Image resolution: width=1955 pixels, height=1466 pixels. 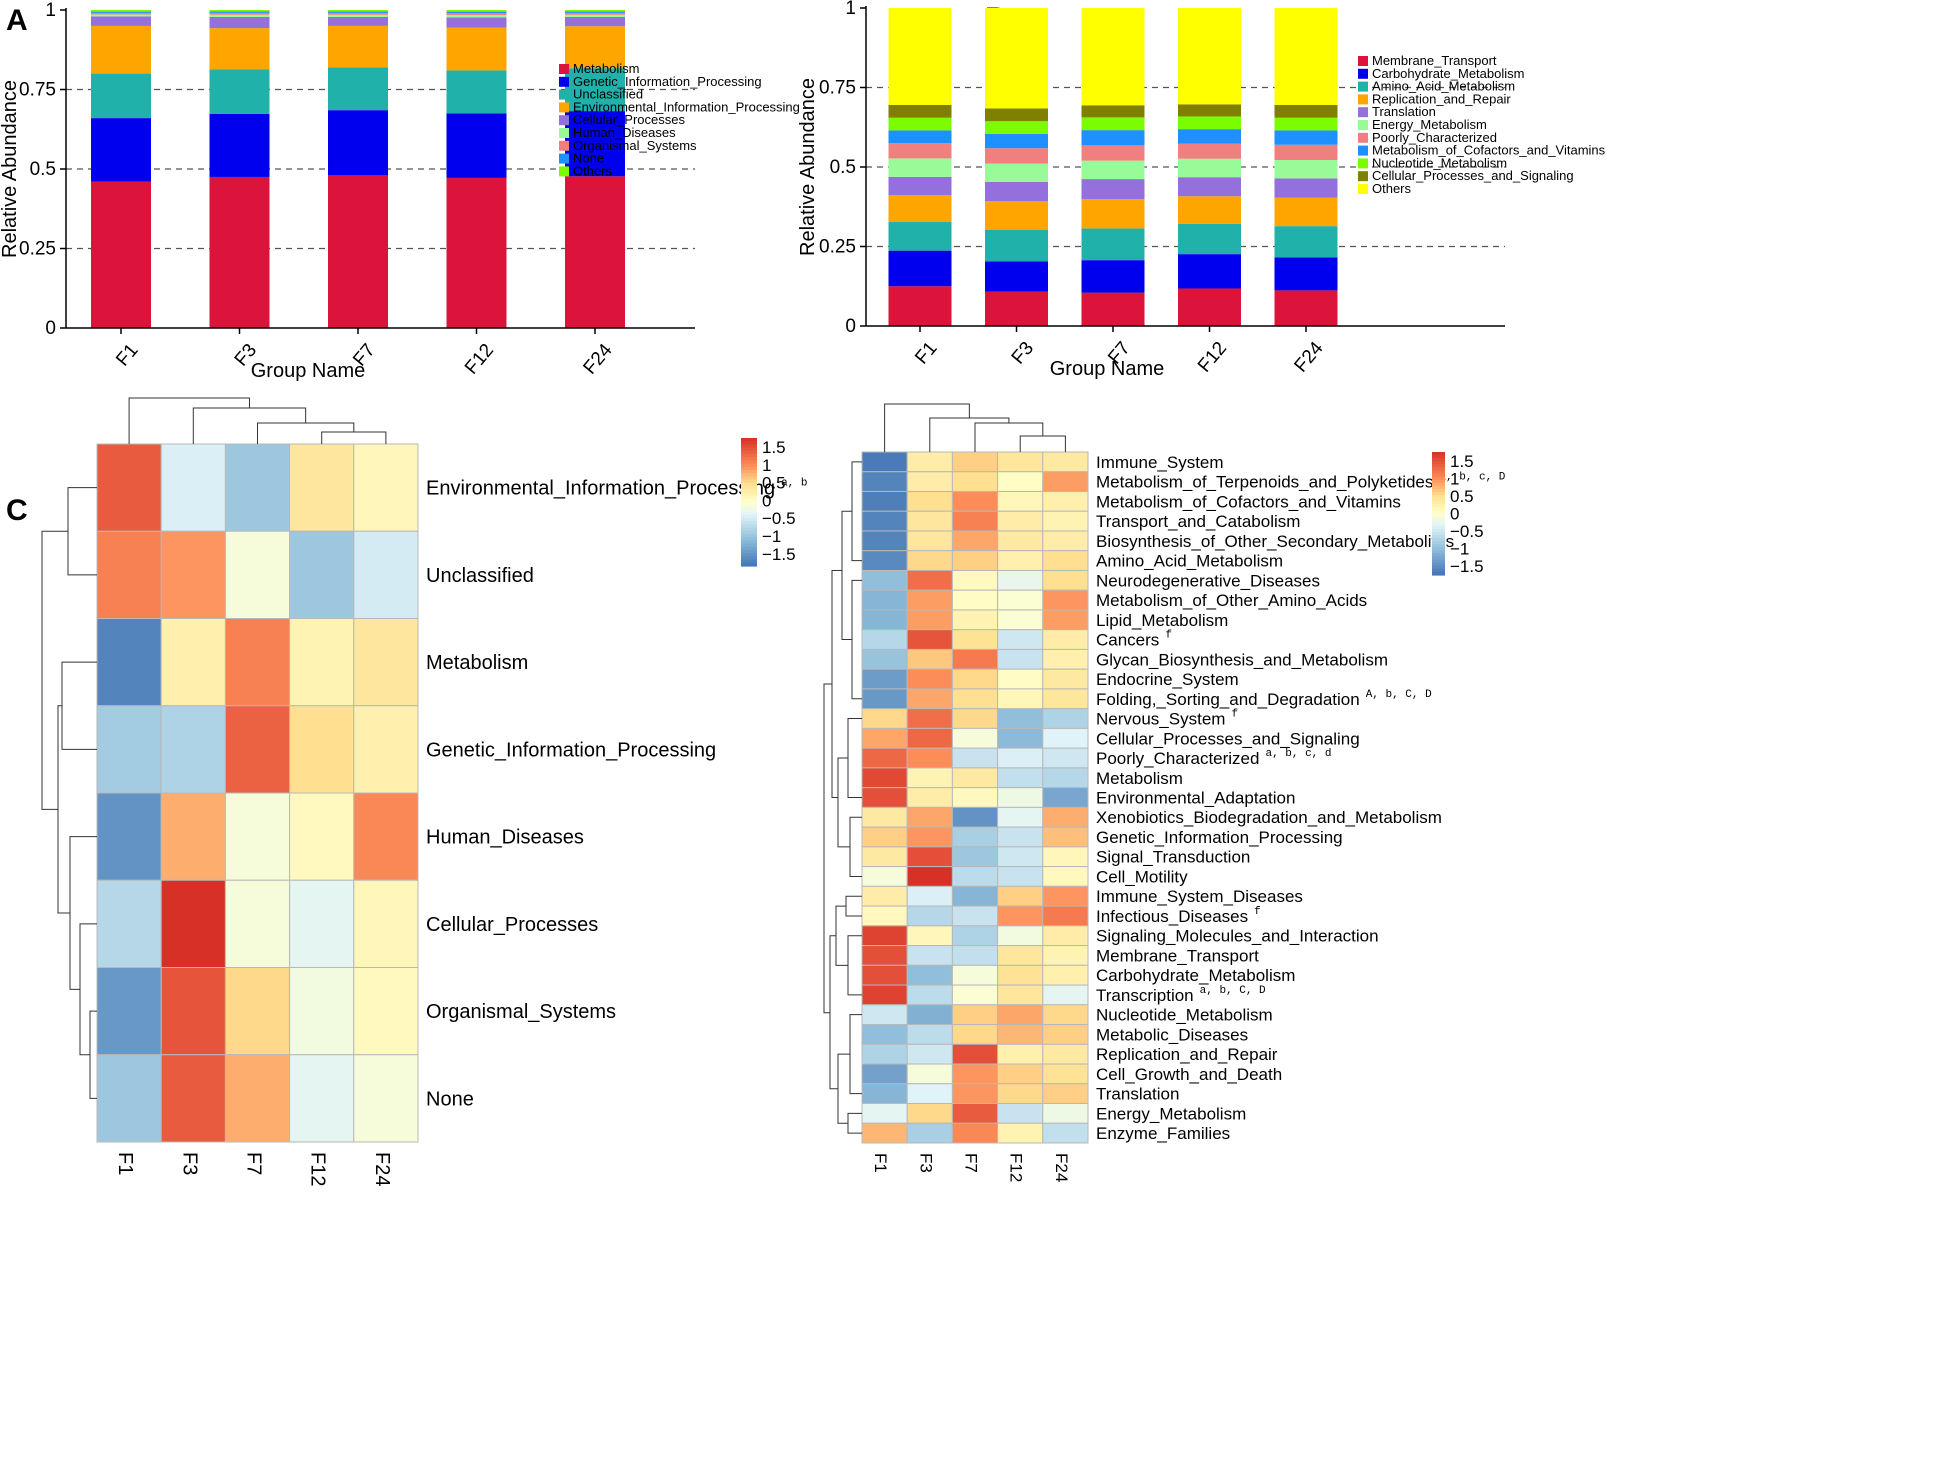 I want to click on y-tick-label: 1, so click(x=850, y=9).